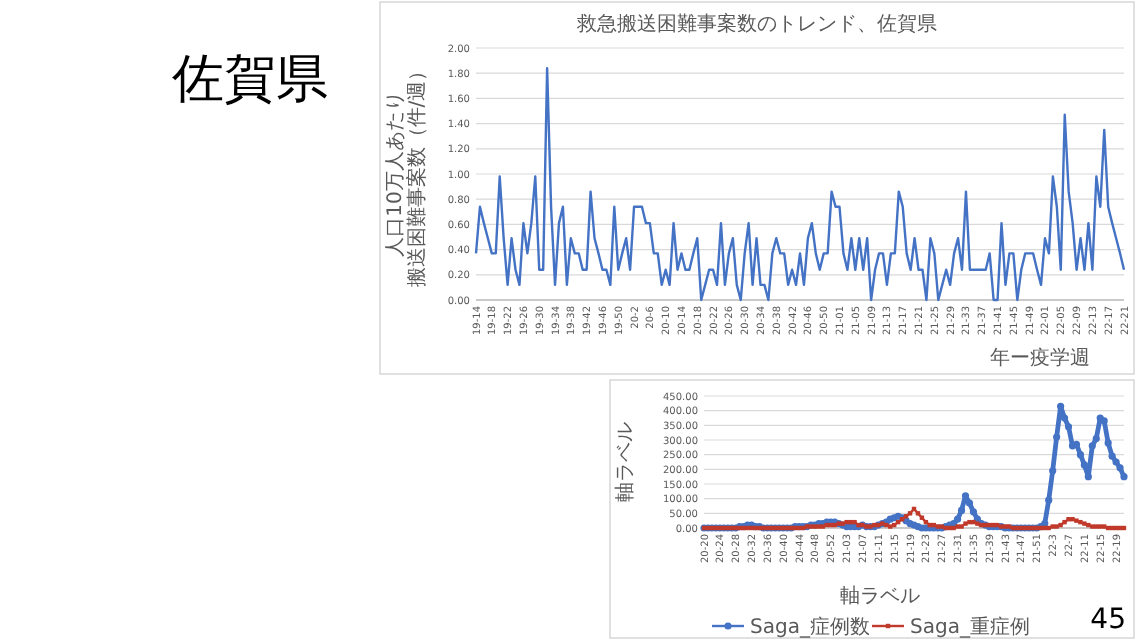 Image resolution: width=1138 pixels, height=640 pixels. I want to click on y-axis-title: 人口10万人あたり搬送困難事案数（件/週）, so click(407, 174).